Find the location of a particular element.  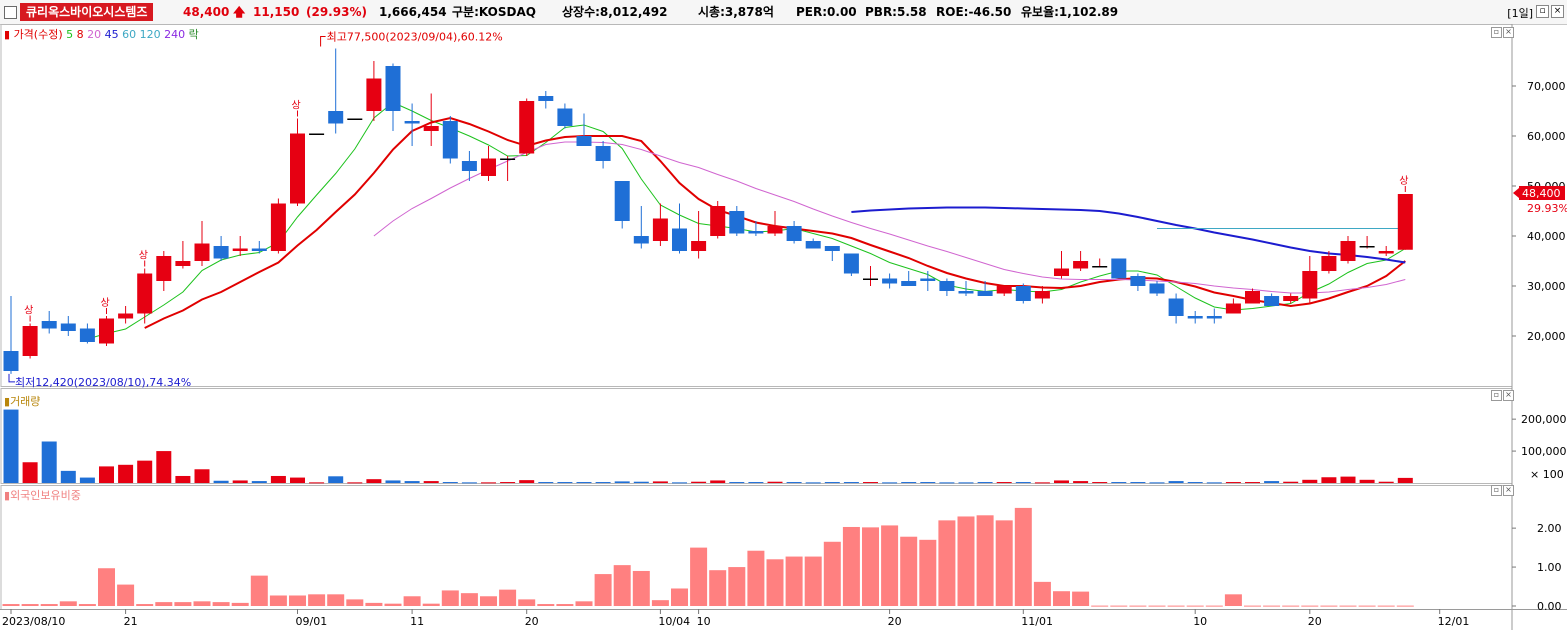

legend-ma120: 120 is located at coordinates (150, 34).